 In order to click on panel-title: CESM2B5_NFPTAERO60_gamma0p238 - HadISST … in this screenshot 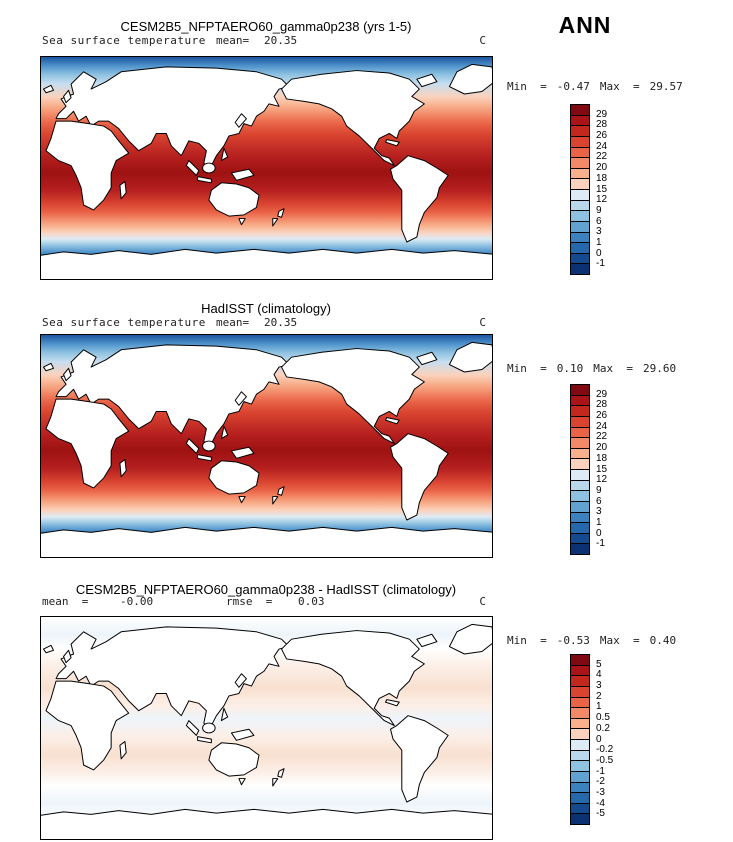, I will do `click(266, 589)`.